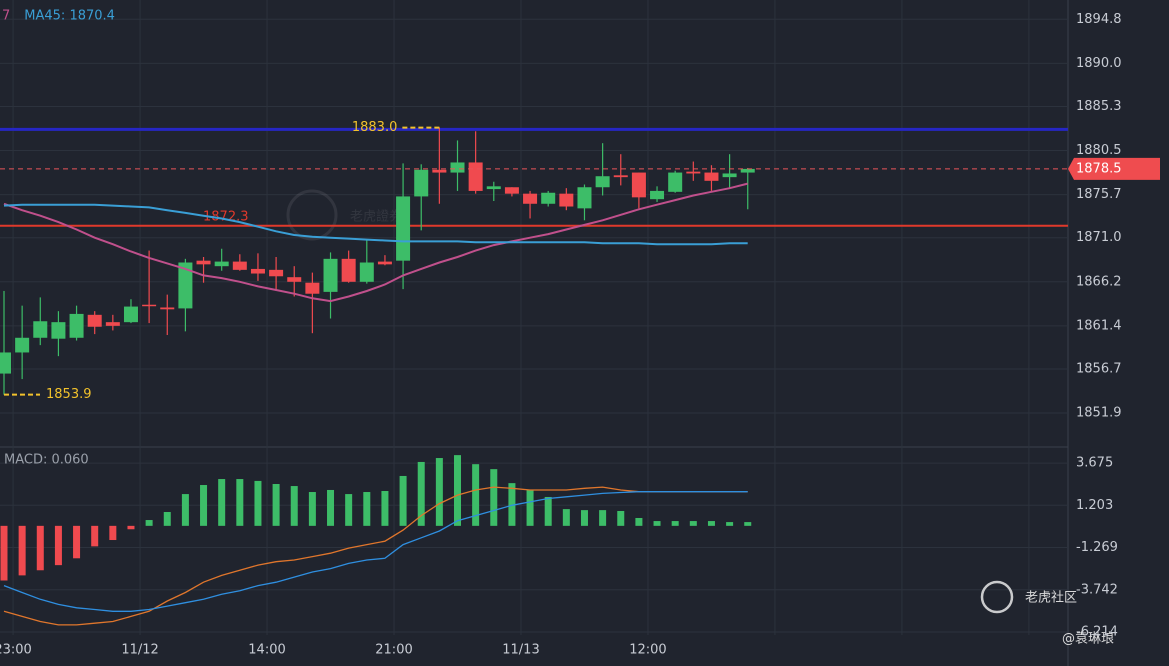 This screenshot has height=666, width=1169. Describe the element at coordinates (1099, 150) in the screenshot. I see `y-tick-label: 1880.5` at that location.